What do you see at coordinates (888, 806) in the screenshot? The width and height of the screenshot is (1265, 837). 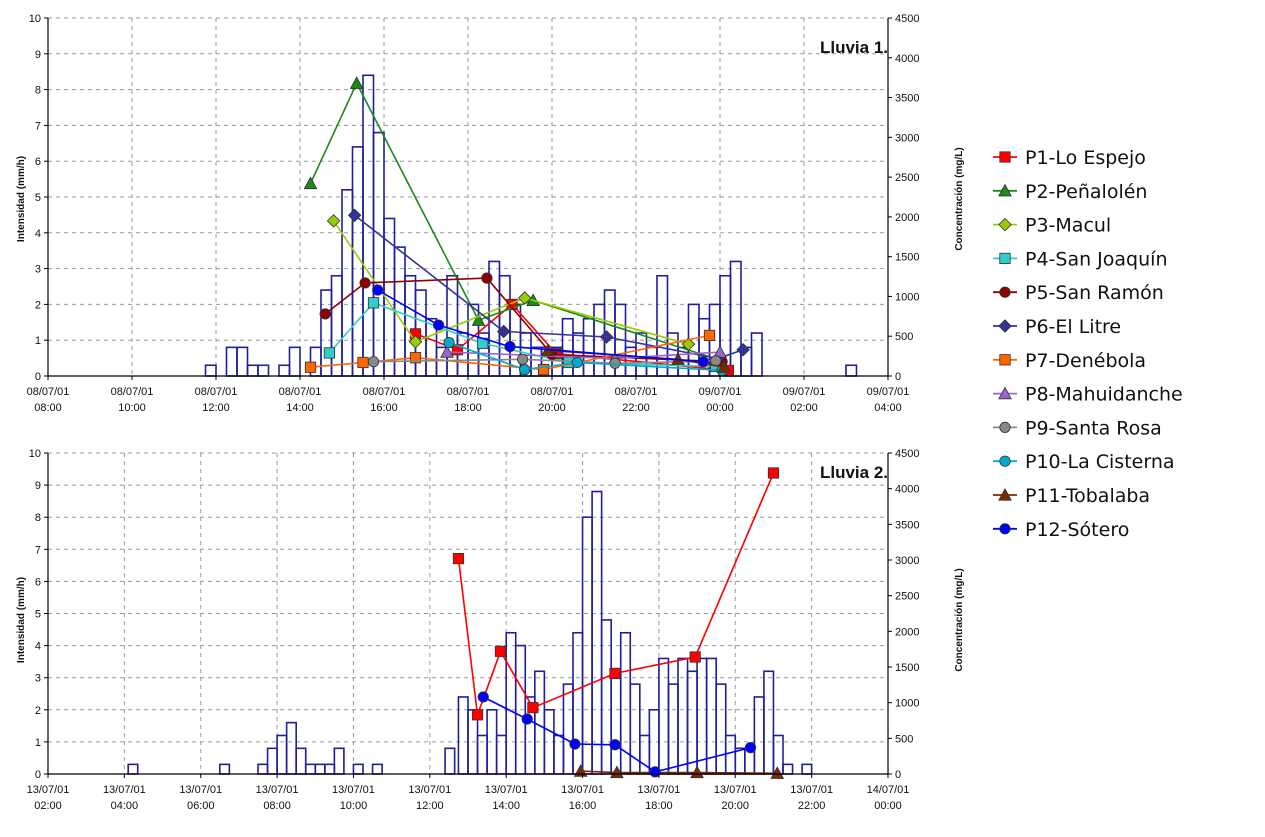 I see `x-tick-label-time: 00:00` at bounding box center [888, 806].